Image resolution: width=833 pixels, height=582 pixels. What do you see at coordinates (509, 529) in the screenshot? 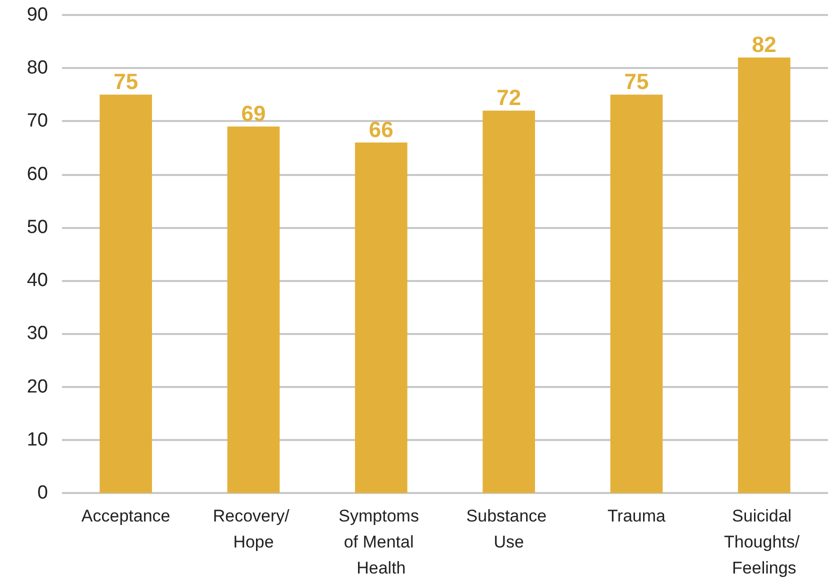
I see `x-tick-label: Substance Use` at bounding box center [509, 529].